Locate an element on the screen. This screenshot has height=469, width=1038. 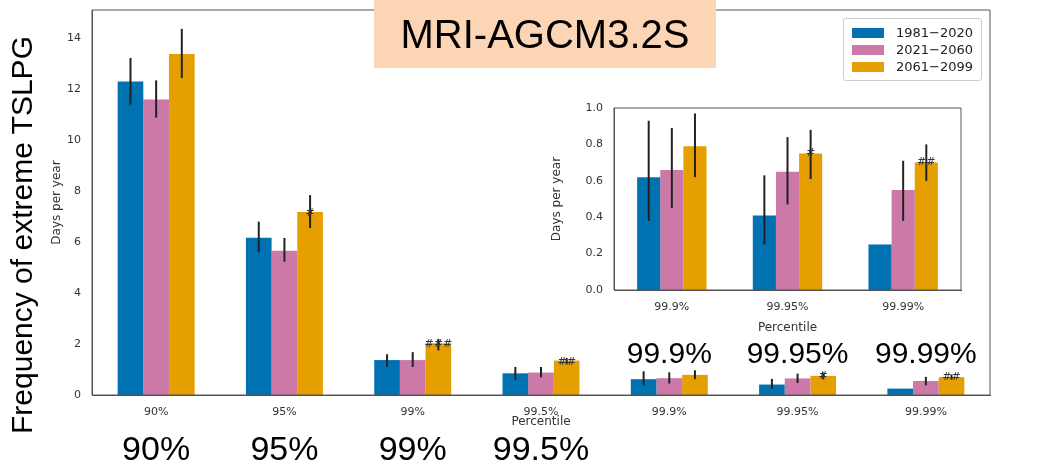
y-tick-label: 0.8 is located at coordinates (594, 144).